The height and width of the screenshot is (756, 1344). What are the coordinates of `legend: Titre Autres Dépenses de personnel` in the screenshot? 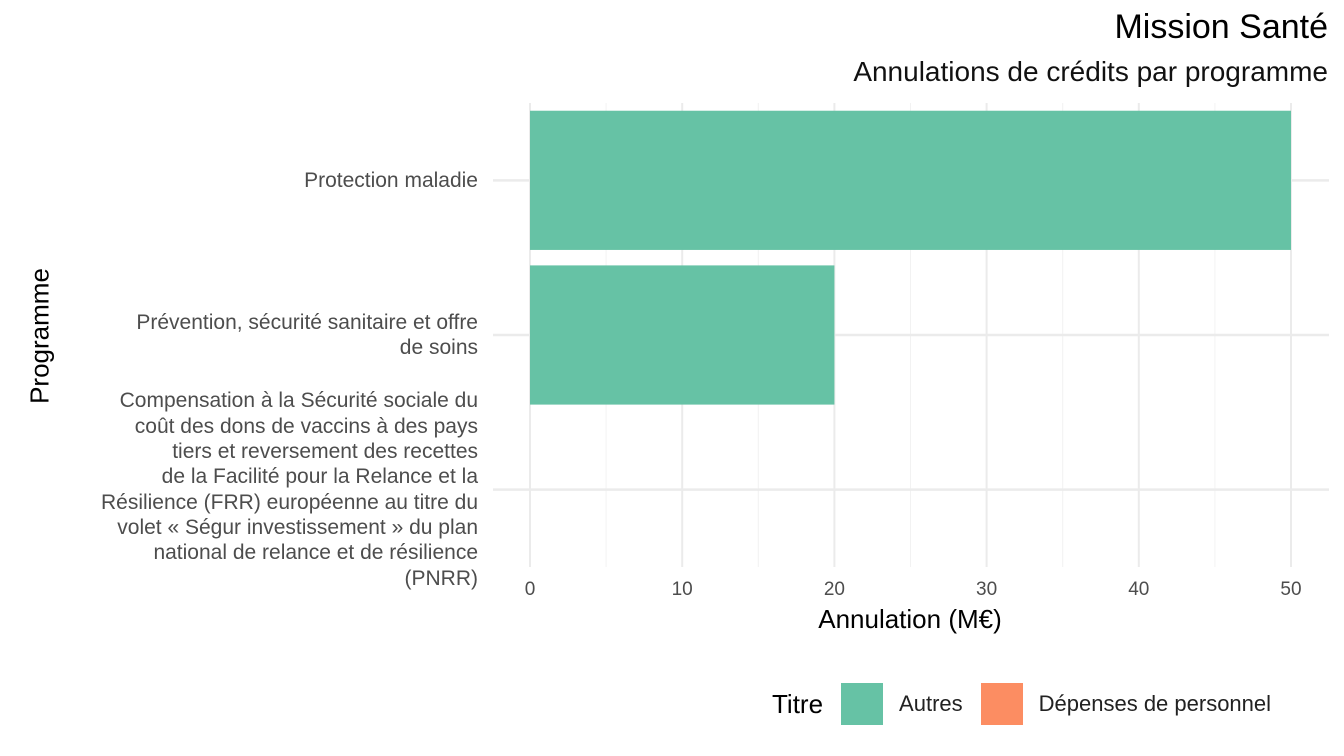 It's located at (1030, 704).